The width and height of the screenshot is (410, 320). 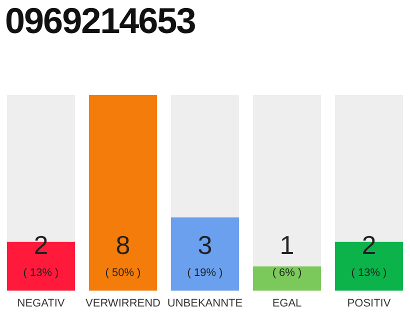 I want to click on annotation: ( 19% ), so click(x=205, y=272).